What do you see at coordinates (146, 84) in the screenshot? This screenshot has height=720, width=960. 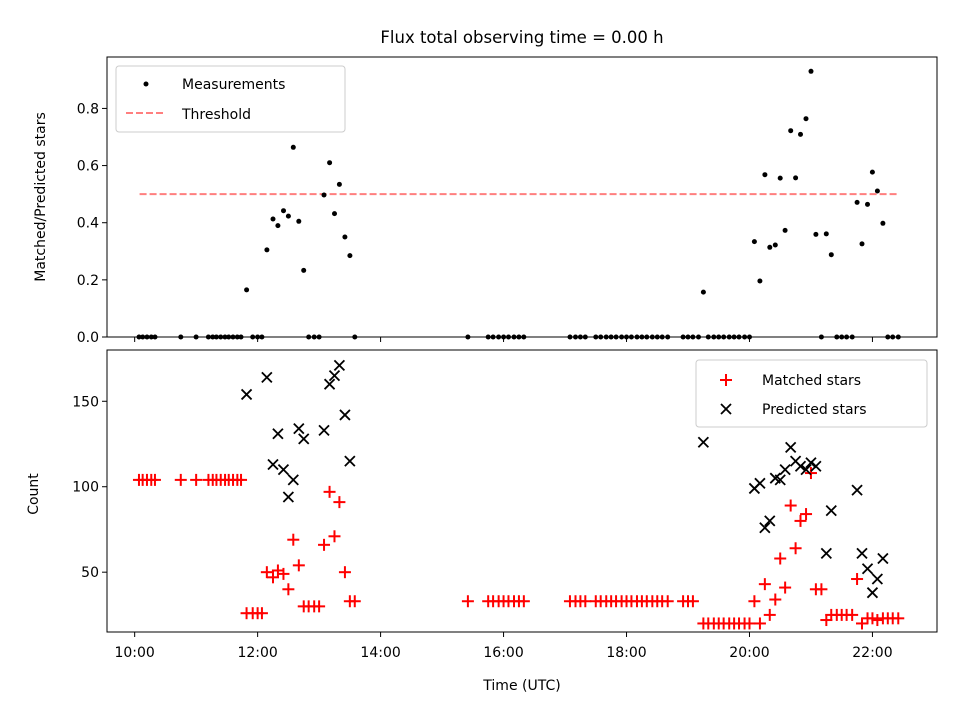 I see `legend-measurements-marker` at bounding box center [146, 84].